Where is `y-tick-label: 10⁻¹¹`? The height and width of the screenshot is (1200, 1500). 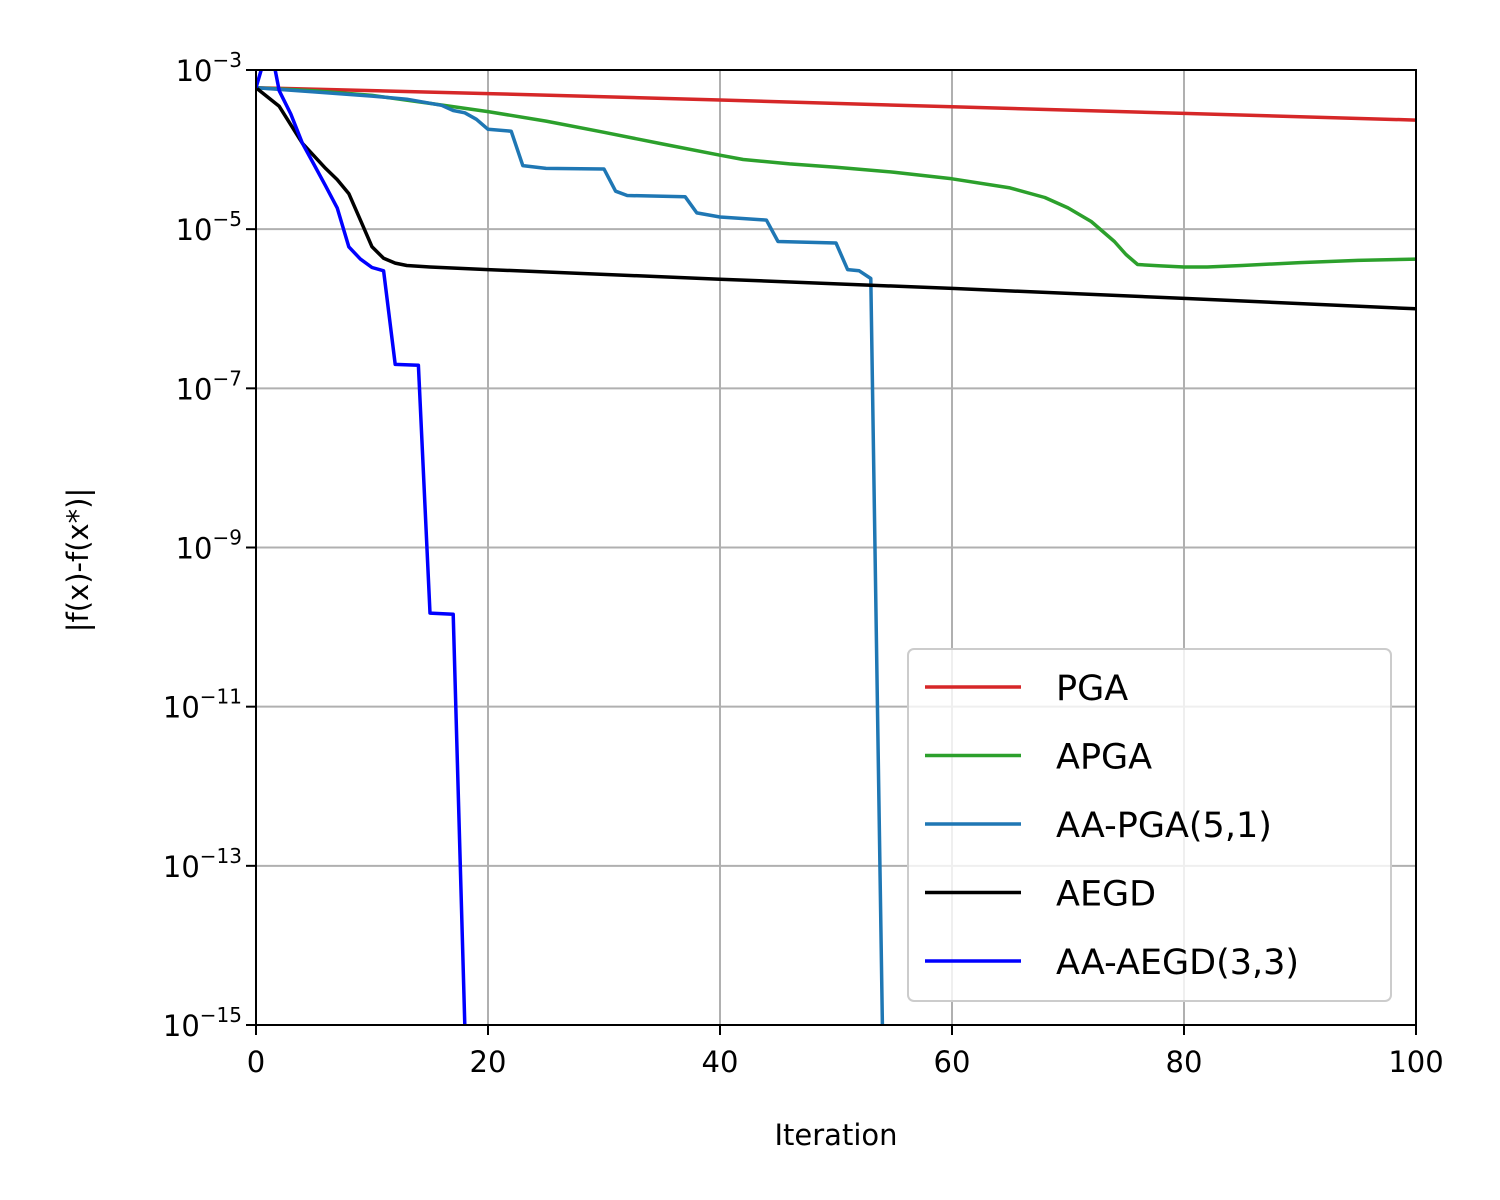
y-tick-label: 10⁻¹¹ is located at coordinates (202, 705).